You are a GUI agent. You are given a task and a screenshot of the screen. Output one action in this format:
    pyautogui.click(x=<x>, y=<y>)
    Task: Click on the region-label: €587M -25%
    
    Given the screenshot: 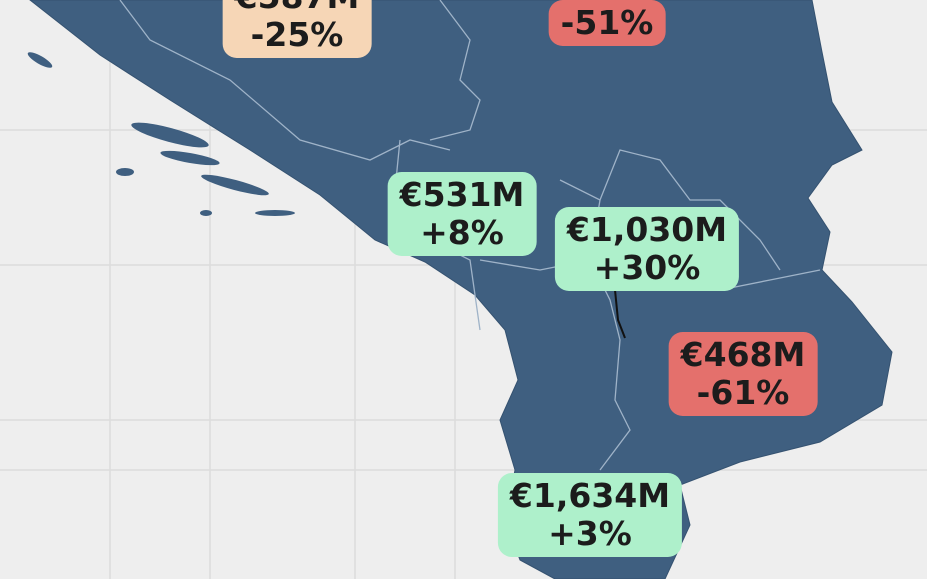 What is the action you would take?
    pyautogui.click(x=297, y=29)
    